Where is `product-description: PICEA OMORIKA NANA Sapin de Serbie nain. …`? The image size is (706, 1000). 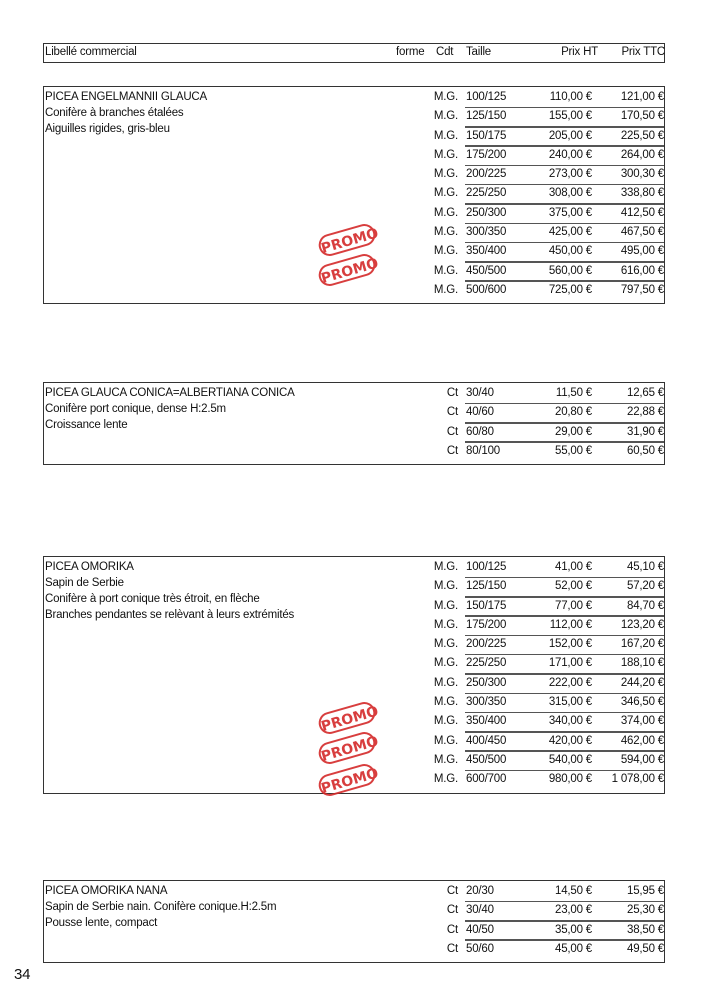 product-description: PICEA OMORIKA NANA Sapin de Serbie nain. … is located at coordinates (161, 907).